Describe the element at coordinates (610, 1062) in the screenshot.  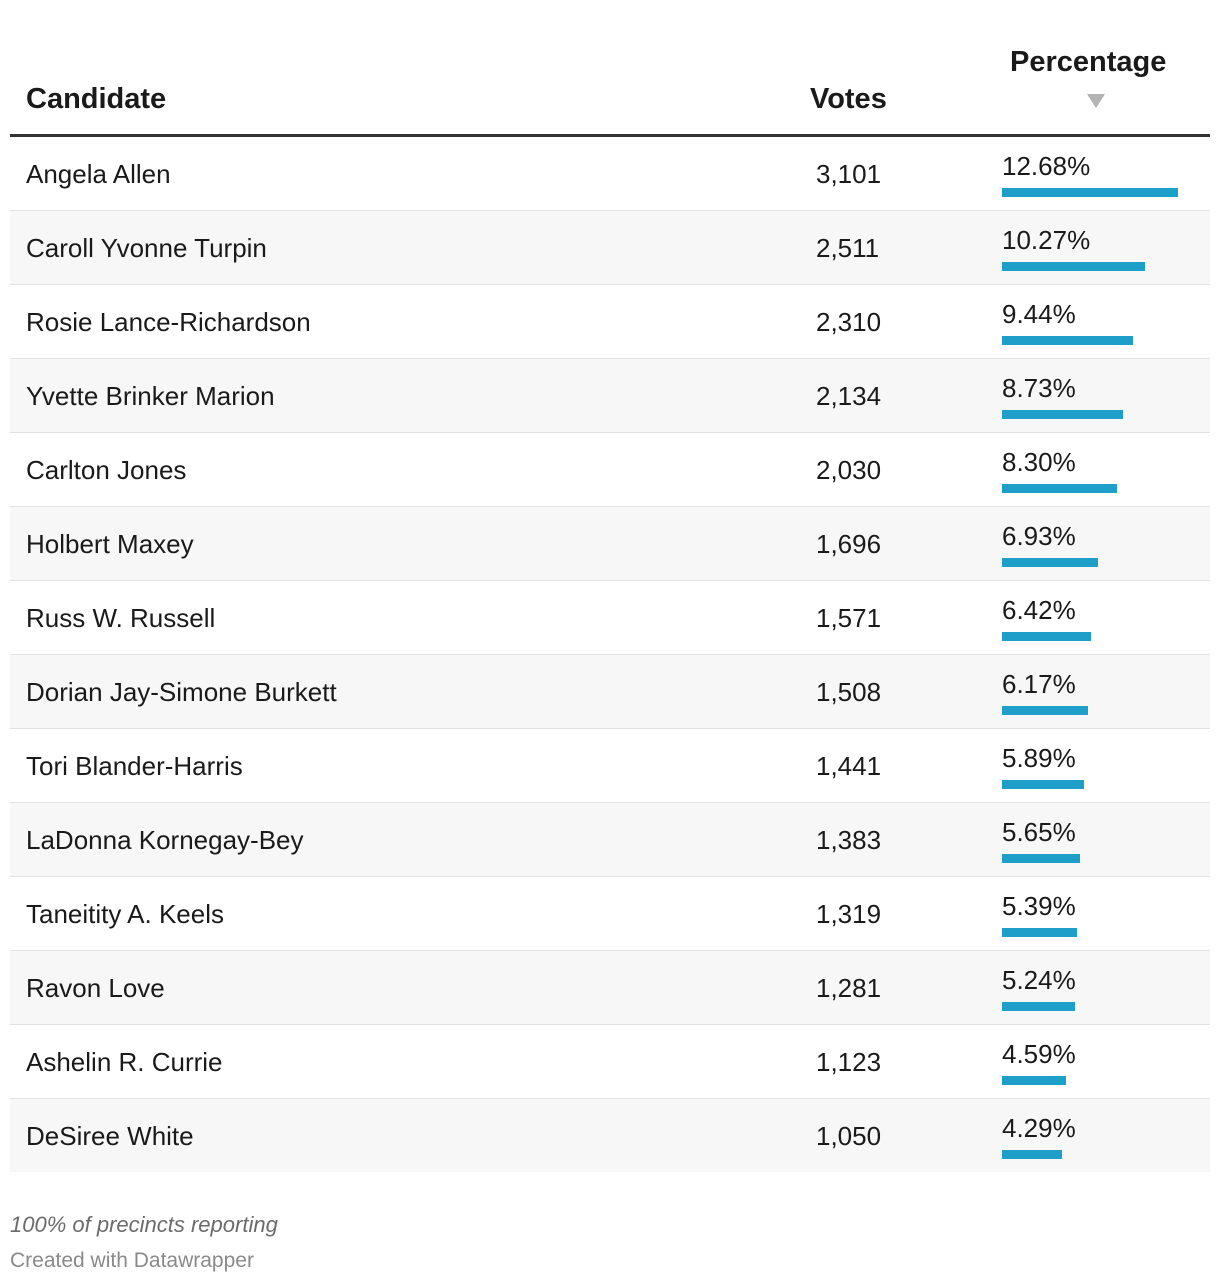
I see `table-row: Ashelin R. Currie 1,123 4.59%` at that location.